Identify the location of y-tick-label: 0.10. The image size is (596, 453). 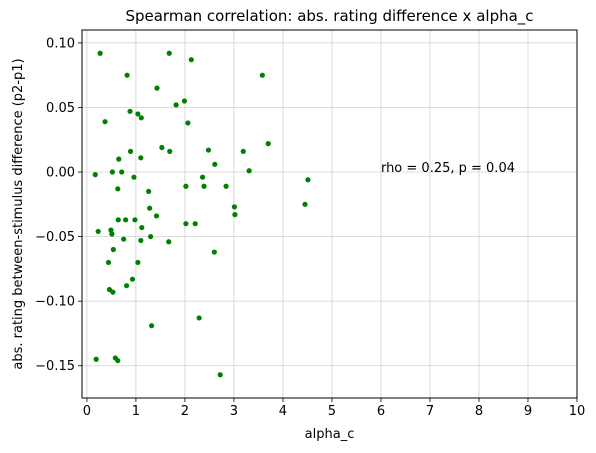
(60, 43).